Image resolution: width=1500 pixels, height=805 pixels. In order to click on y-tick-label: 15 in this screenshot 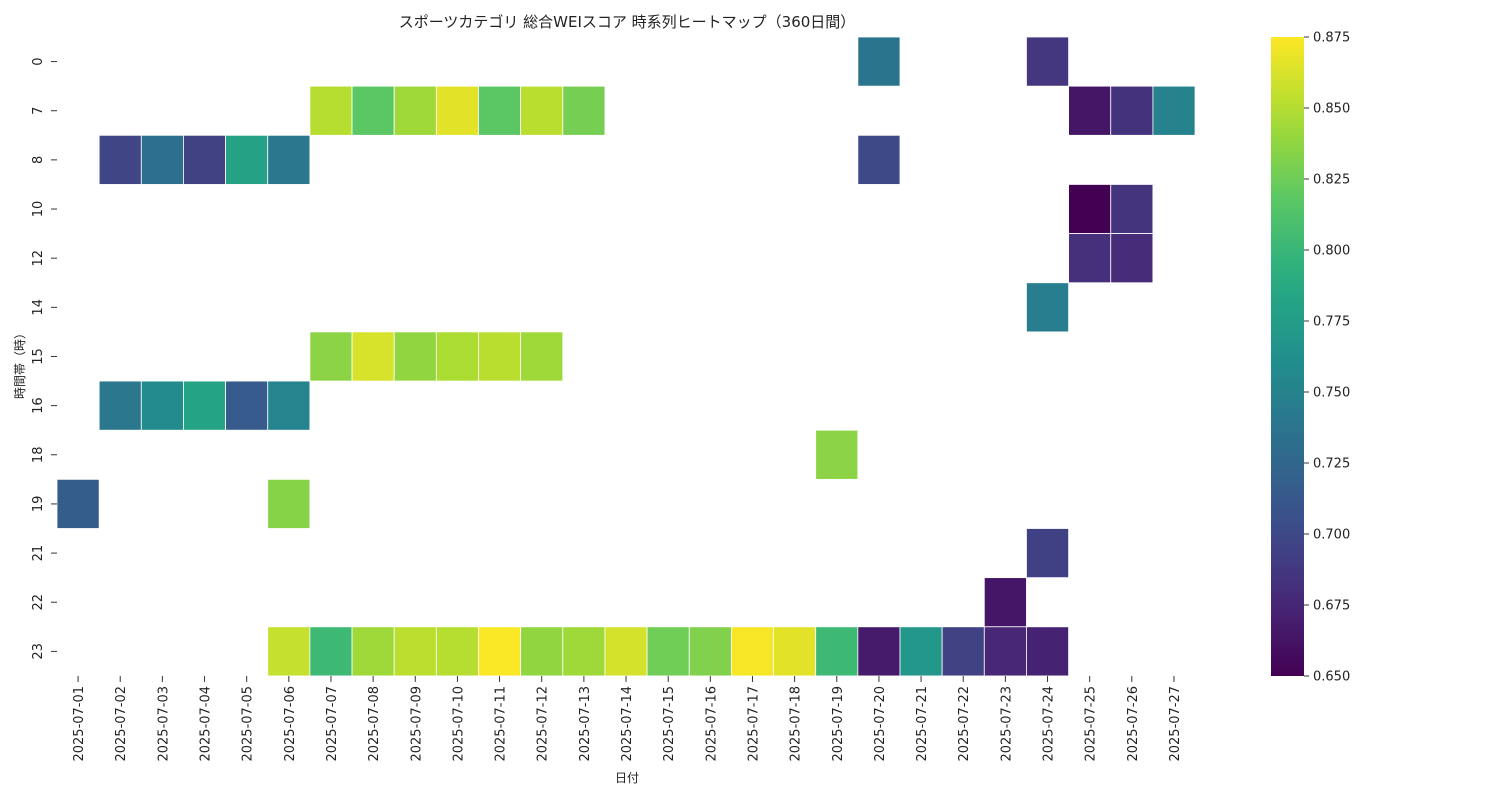, I will do `click(38, 356)`.